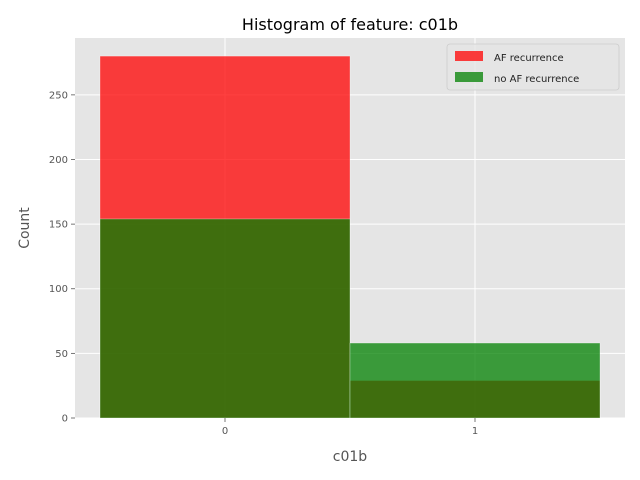 The height and width of the screenshot is (480, 640). Describe the element at coordinates (25, 228) in the screenshot. I see `y-axis-label: Count` at that location.